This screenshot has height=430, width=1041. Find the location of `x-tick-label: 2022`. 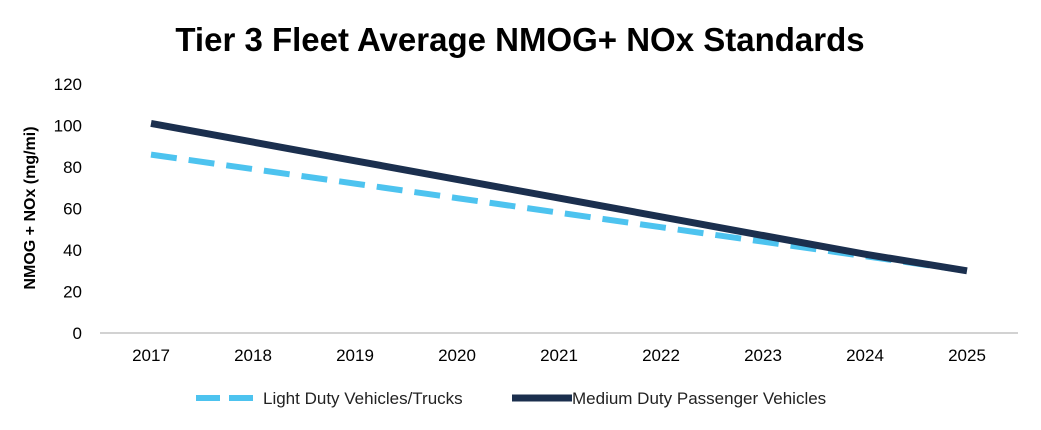

x-tick-label: 2022 is located at coordinates (661, 355).